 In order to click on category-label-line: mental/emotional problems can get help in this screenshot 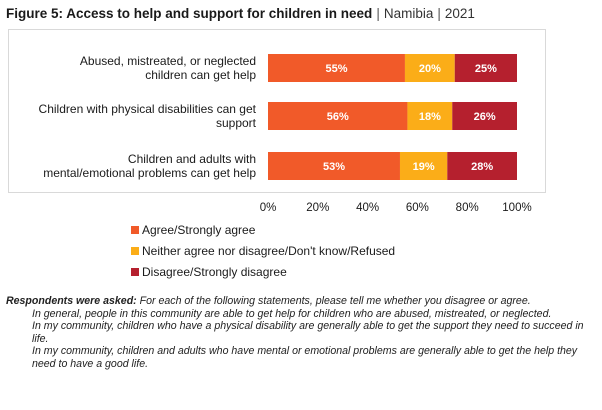, I will do `click(149, 173)`.